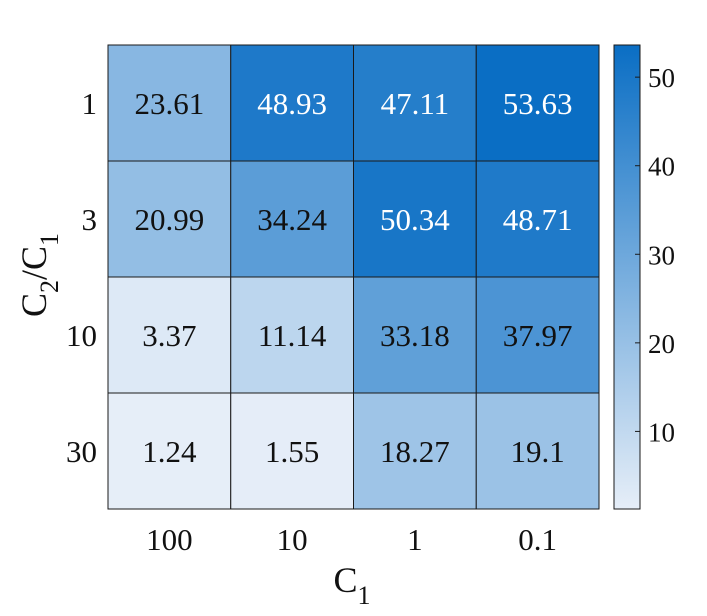  I want to click on cell-value-label-r3-c0: 1.24, so click(169, 451).